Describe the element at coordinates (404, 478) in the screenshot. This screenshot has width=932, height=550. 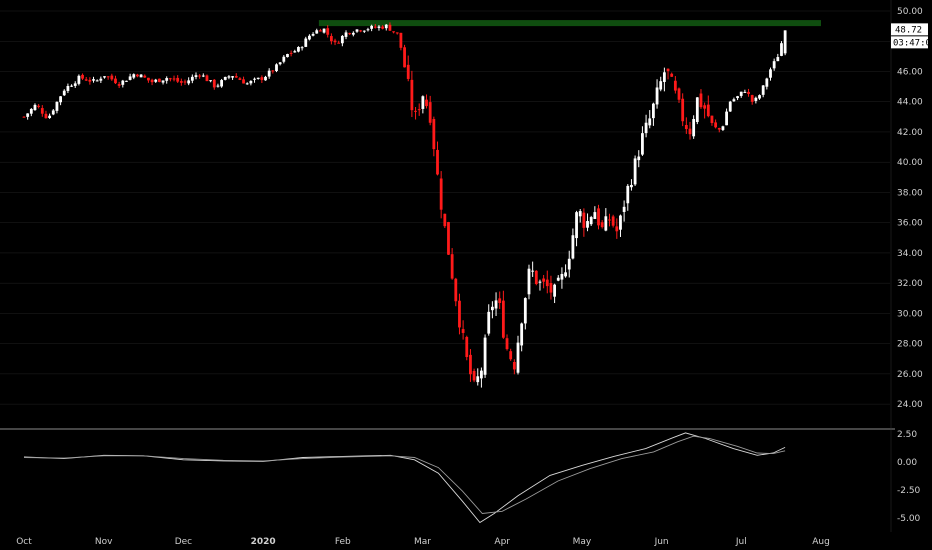
I see `oscillator-line` at that location.